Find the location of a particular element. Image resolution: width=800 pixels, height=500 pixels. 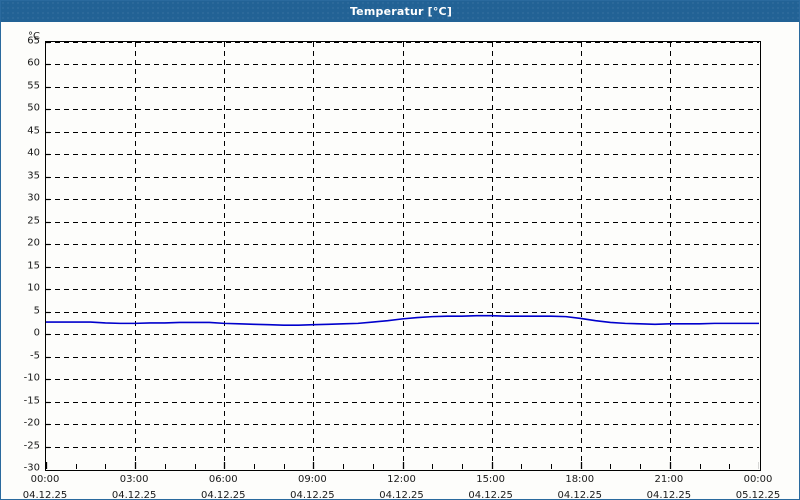

y-axis-tick-label: 60 is located at coordinates (33, 63).